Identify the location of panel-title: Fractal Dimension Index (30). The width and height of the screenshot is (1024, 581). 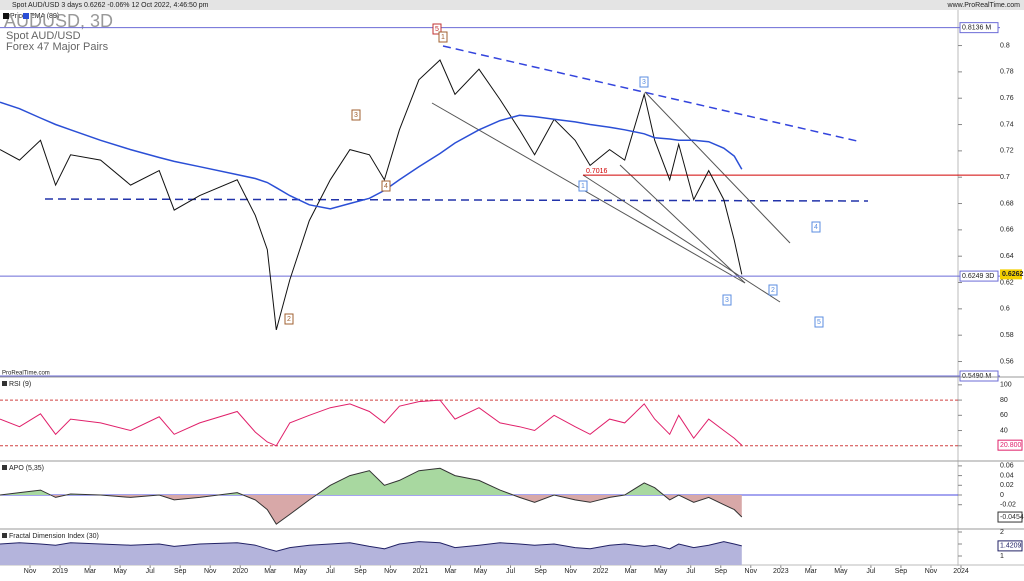
(54, 536).